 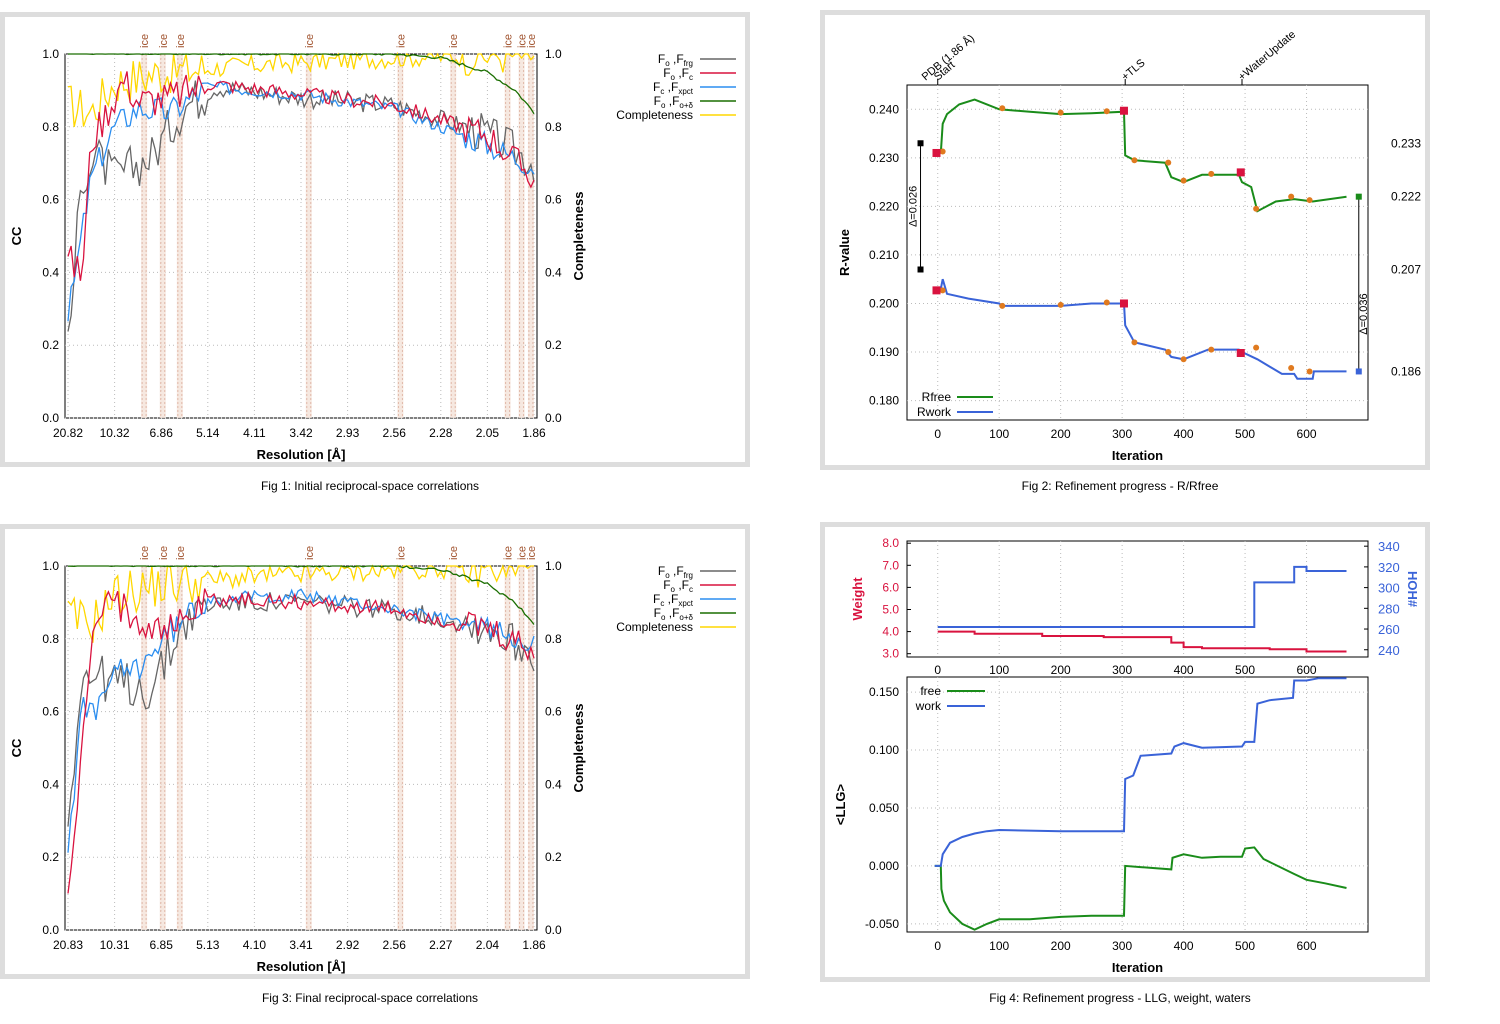 I want to click on x-tick-label: 6.86, so click(x=162, y=433).